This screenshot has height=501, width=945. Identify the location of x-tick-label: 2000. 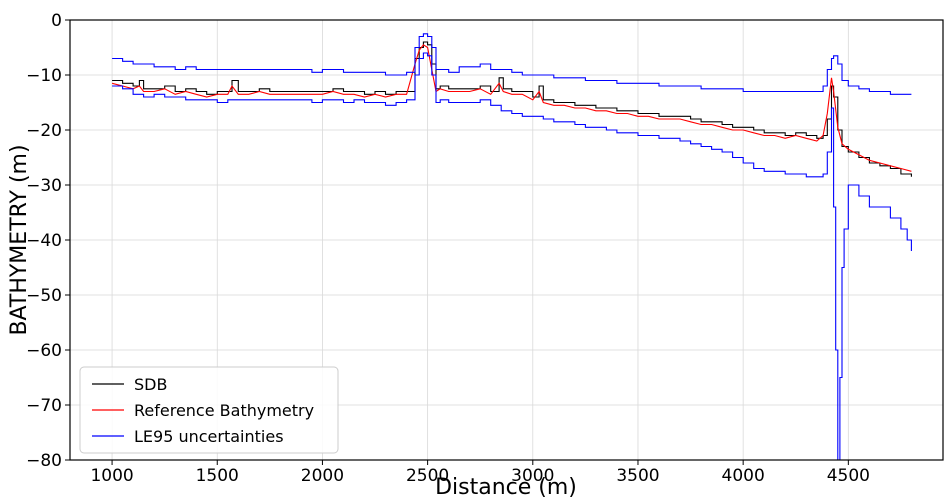
(322, 476).